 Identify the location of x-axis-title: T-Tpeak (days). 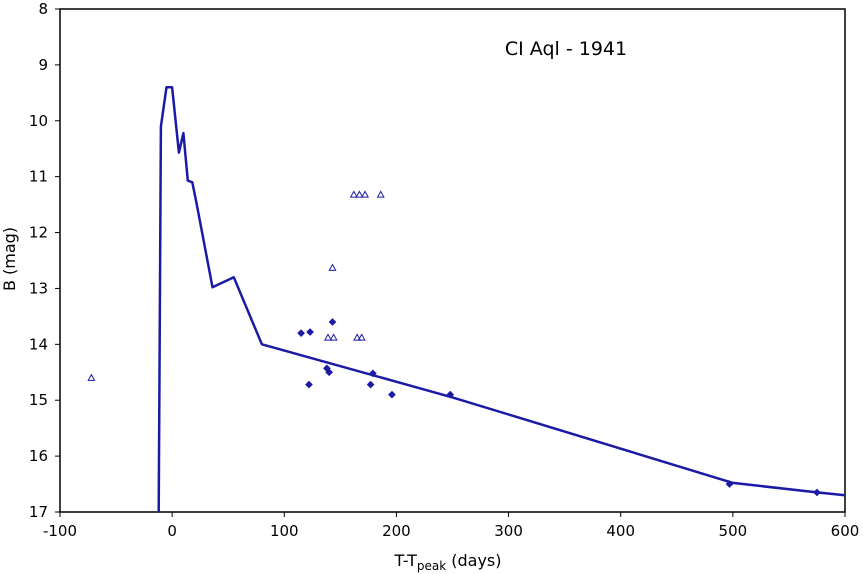
(447, 562).